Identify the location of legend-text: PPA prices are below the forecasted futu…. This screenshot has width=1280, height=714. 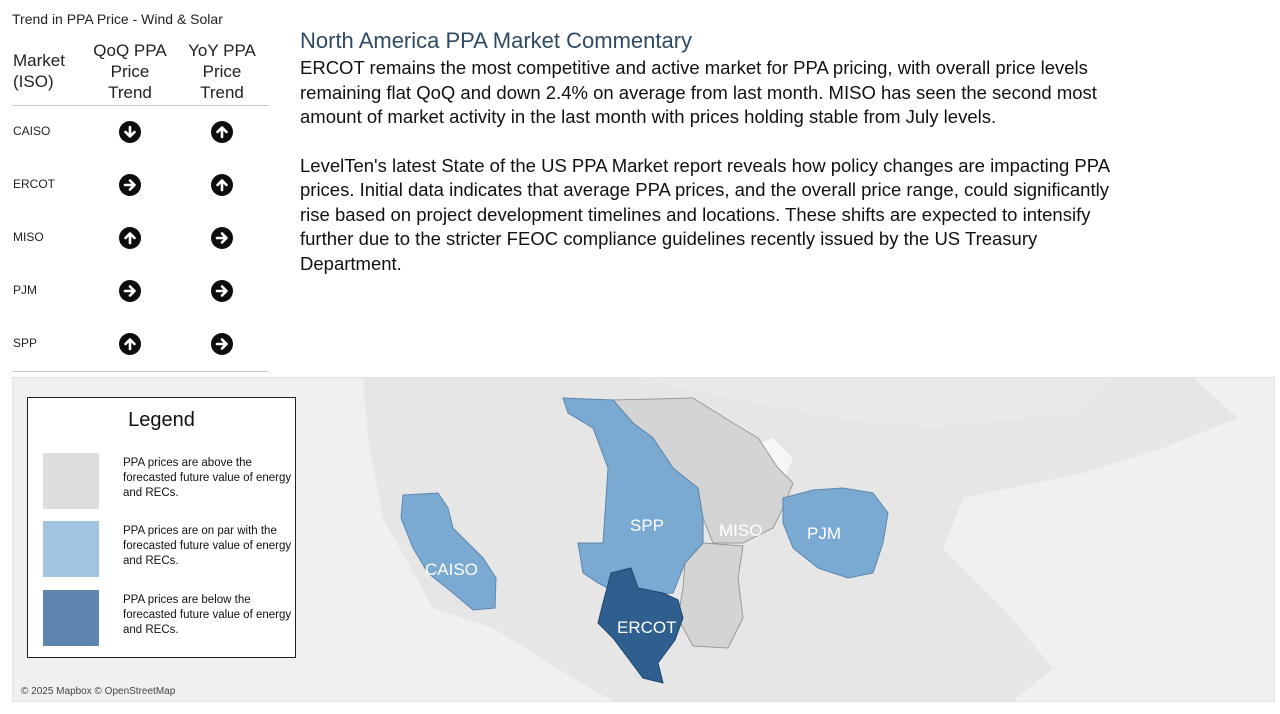
(207, 615).